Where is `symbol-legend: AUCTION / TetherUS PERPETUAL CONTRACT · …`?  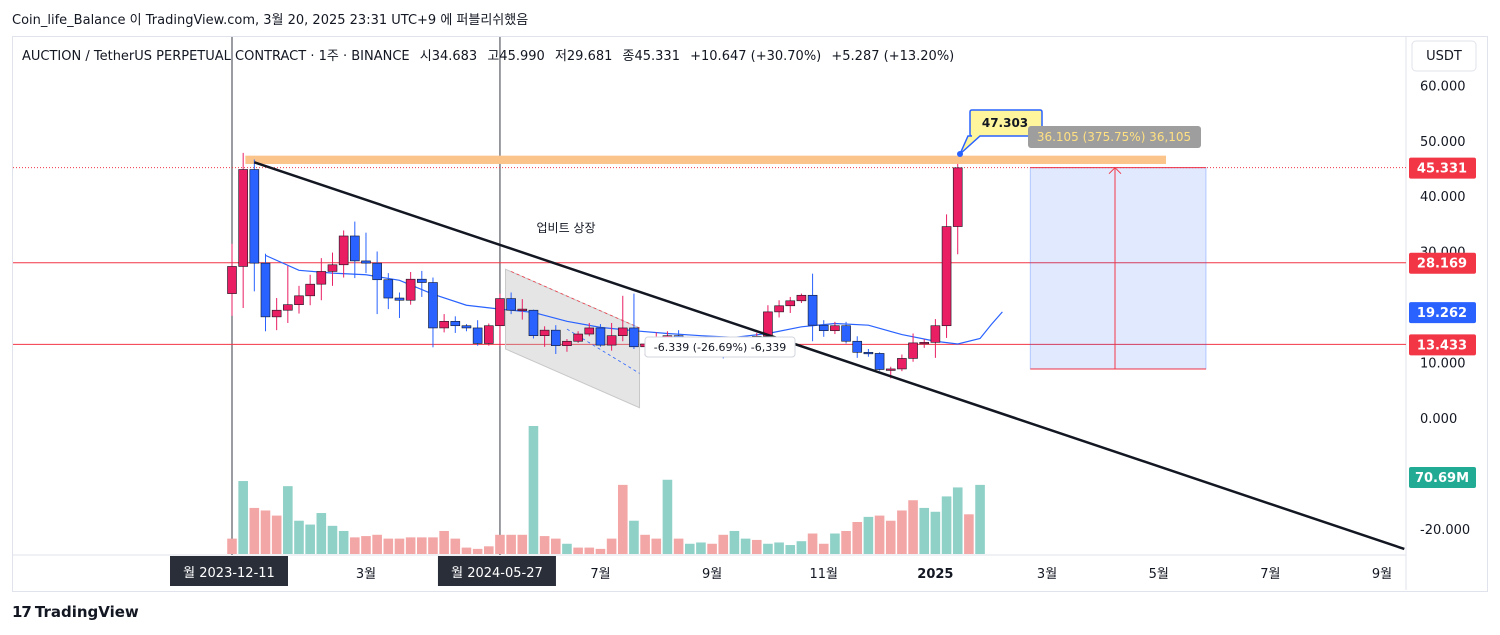 symbol-legend: AUCTION / TetherUS PERPETUAL CONTRACT · … is located at coordinates (491, 54).